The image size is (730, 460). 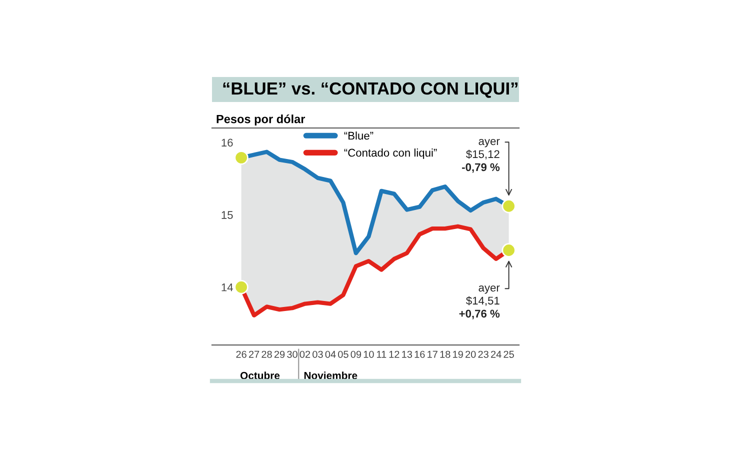 I want to click on legend-label: “Contado con liqui”, so click(x=390, y=153).